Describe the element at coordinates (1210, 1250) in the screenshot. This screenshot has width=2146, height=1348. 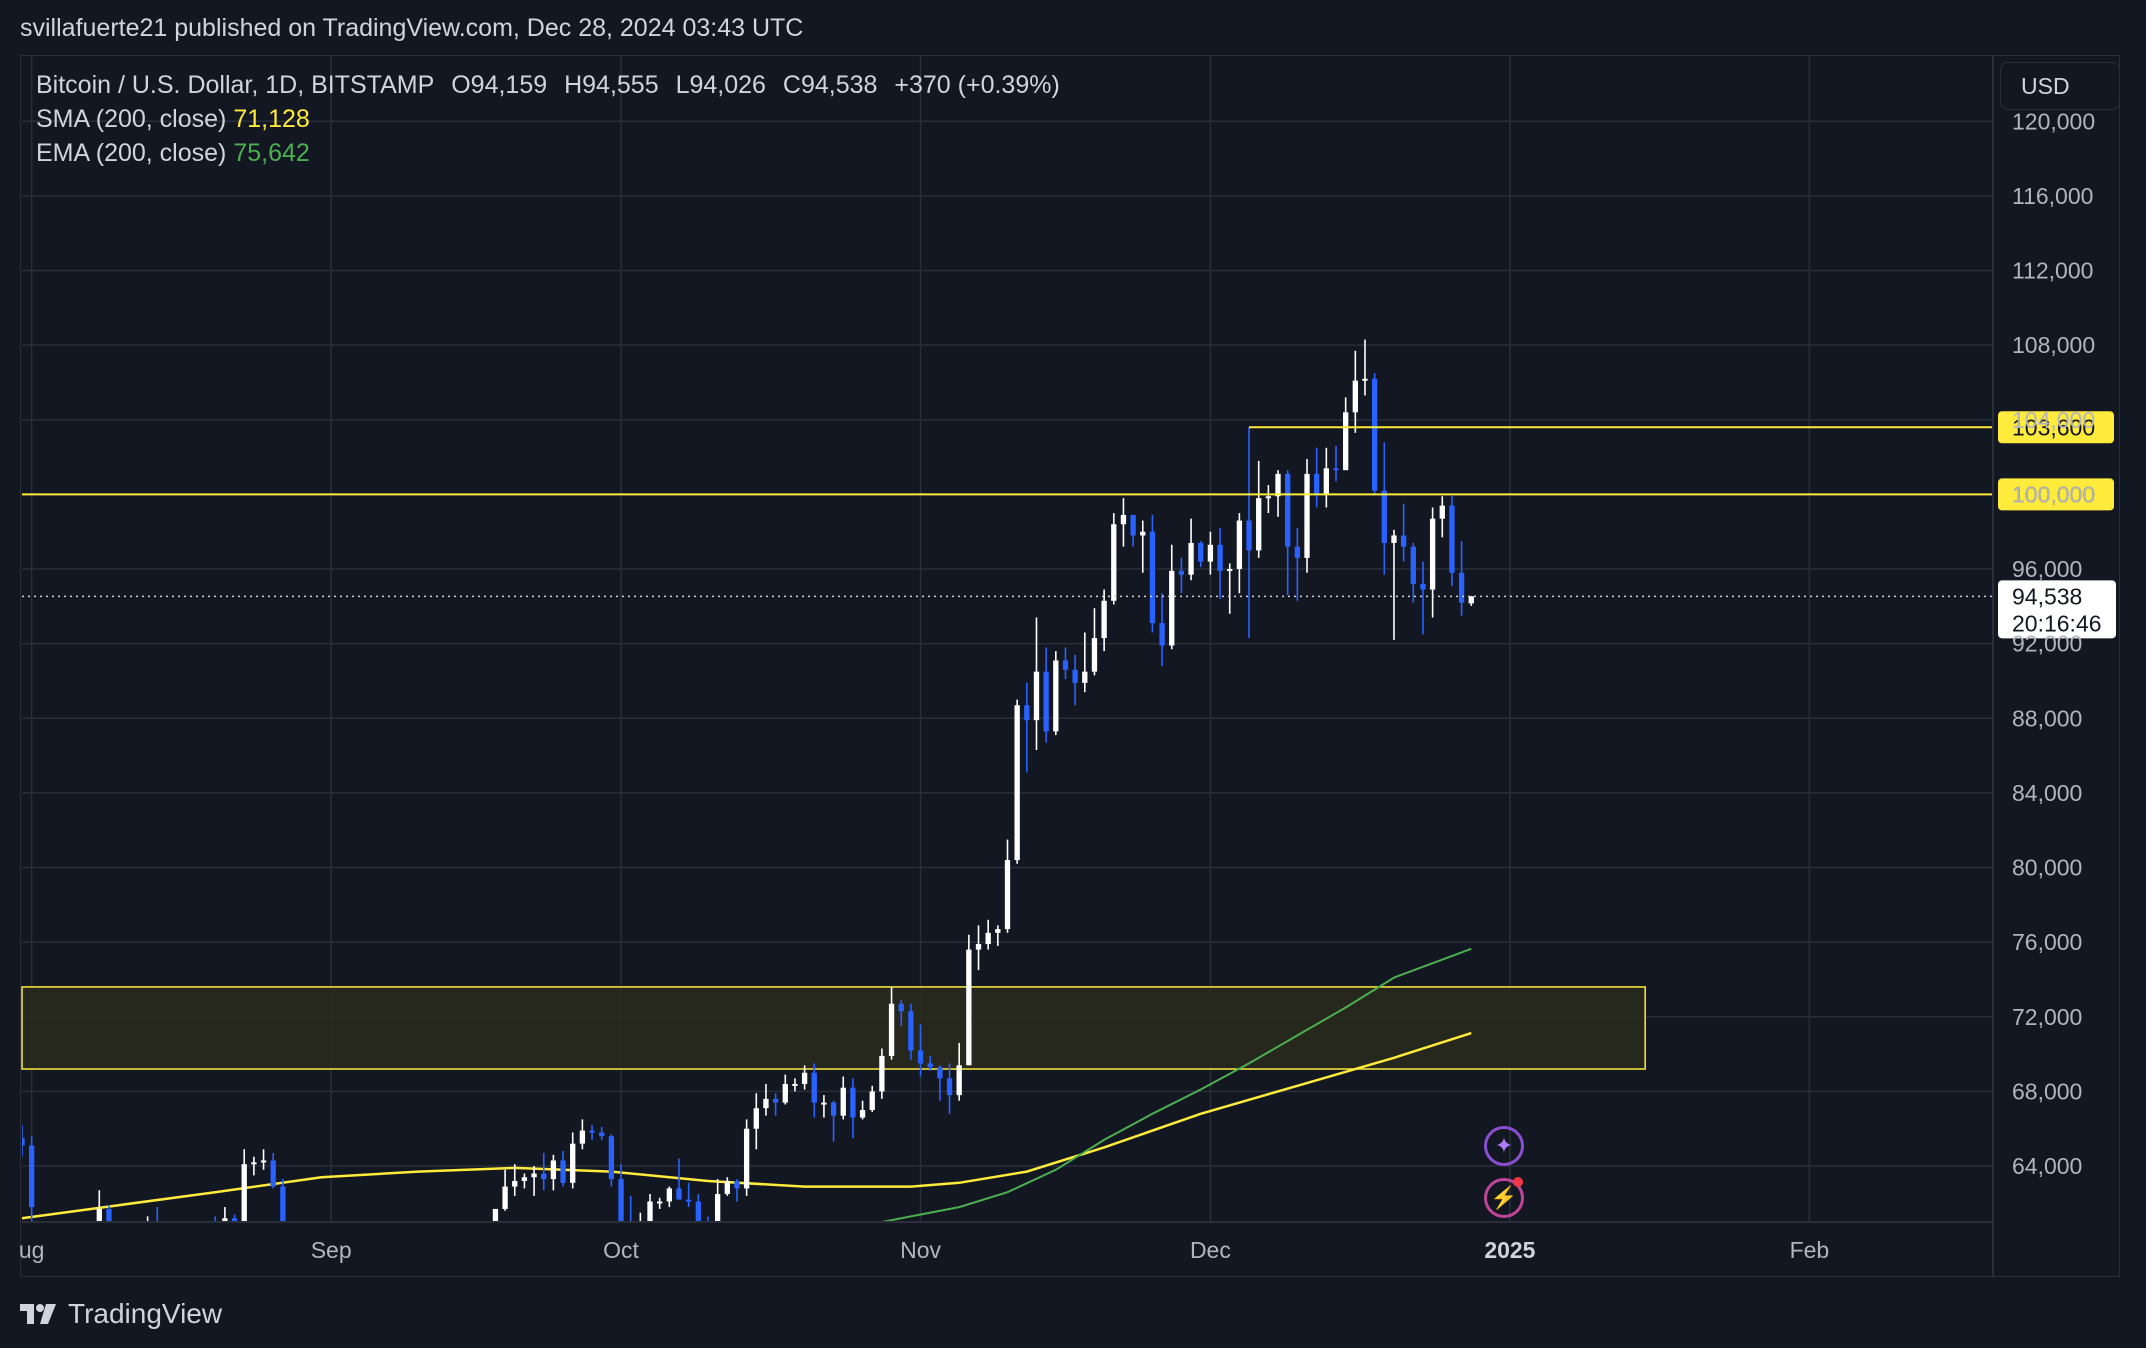
I see `date-tick-label: Dec` at that location.